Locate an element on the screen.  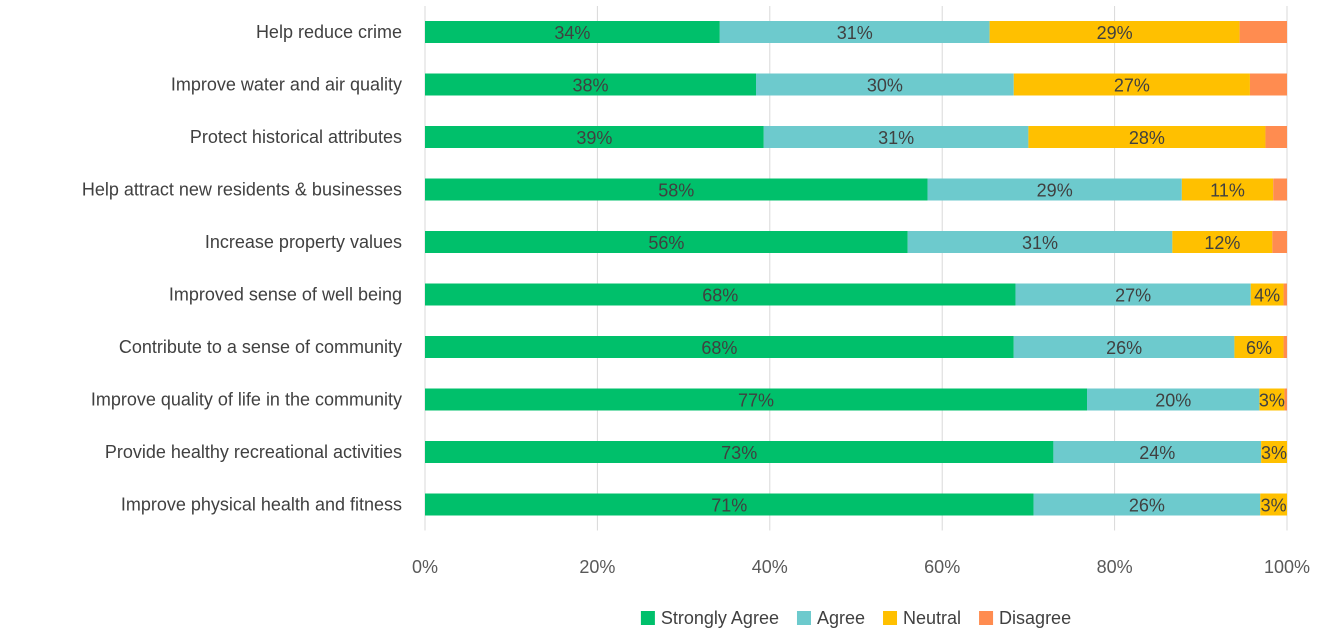
data-label: 56% is located at coordinates (666, 243).